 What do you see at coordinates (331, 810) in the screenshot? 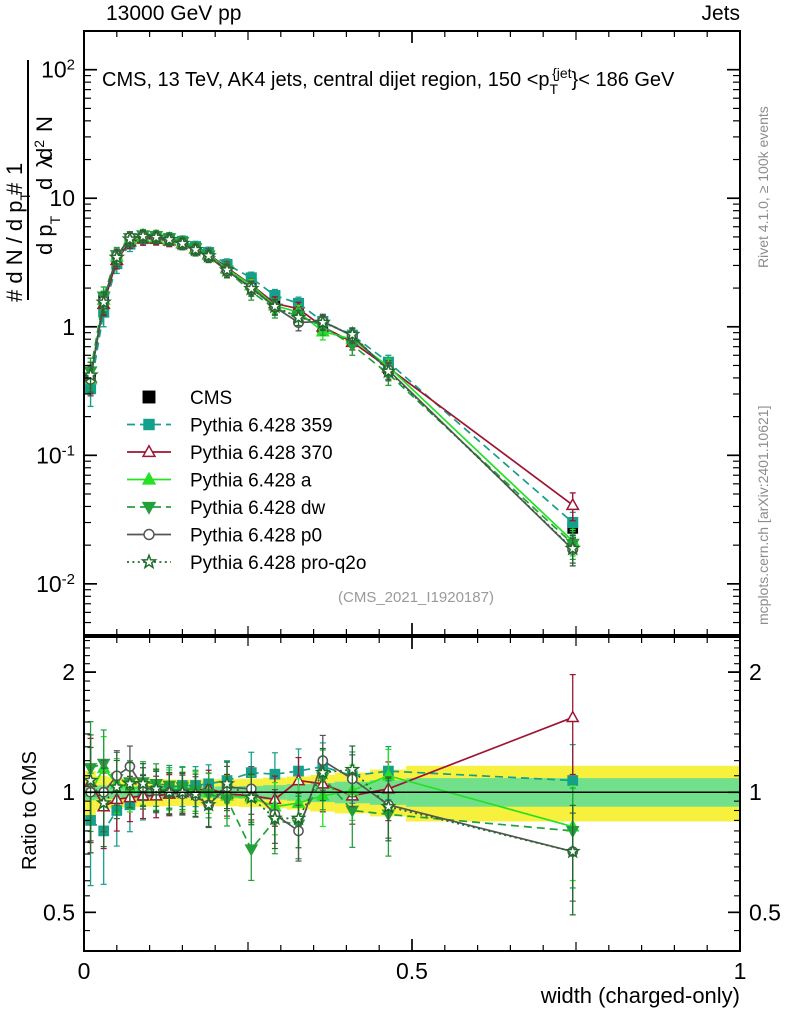
I see `ratio-line` at bounding box center [331, 810].